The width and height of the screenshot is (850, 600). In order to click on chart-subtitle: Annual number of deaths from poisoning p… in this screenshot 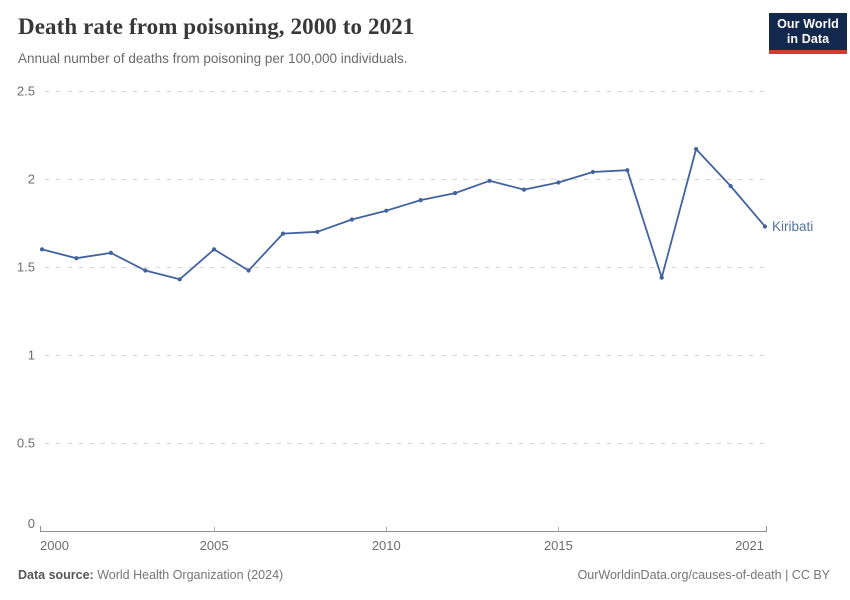, I will do `click(213, 58)`.